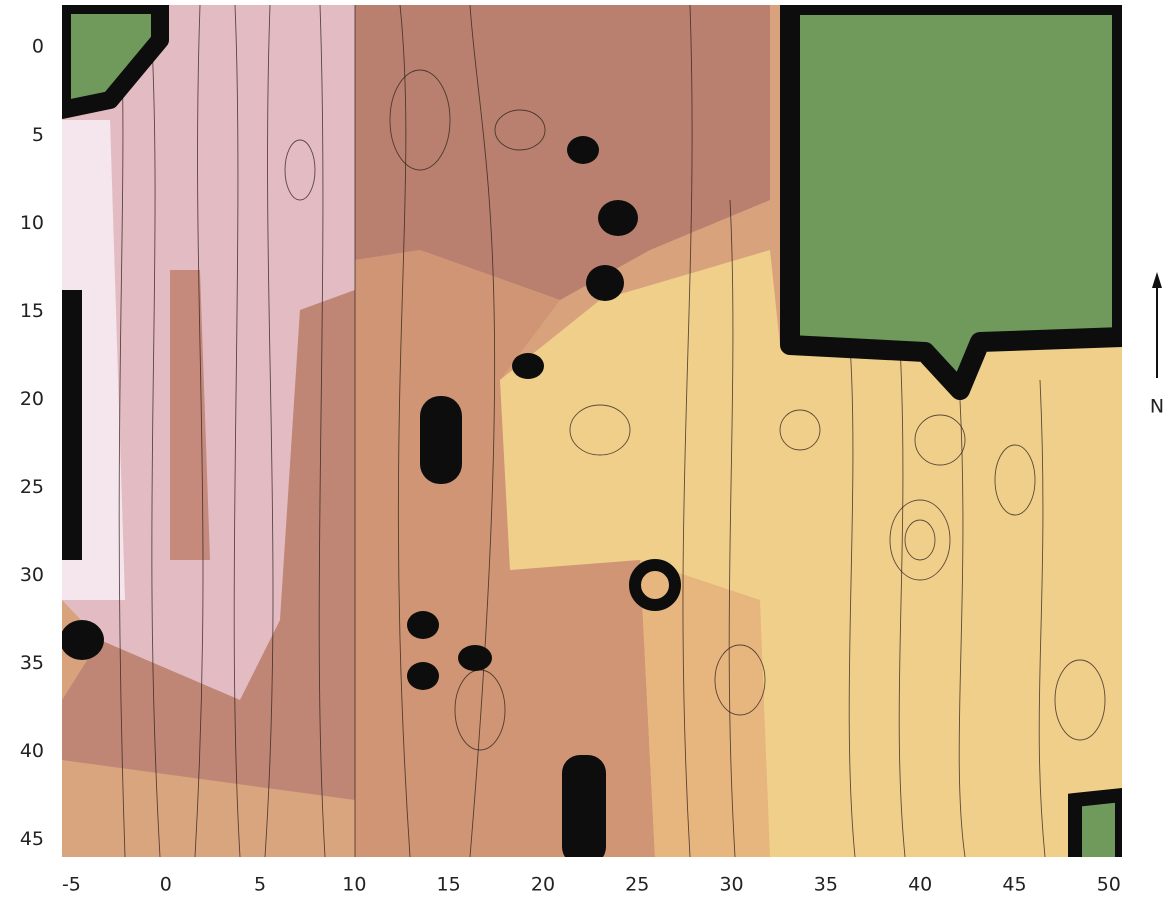 This screenshot has width=1174, height=905. I want to click on x-tick-label: 45, so click(1014, 885).